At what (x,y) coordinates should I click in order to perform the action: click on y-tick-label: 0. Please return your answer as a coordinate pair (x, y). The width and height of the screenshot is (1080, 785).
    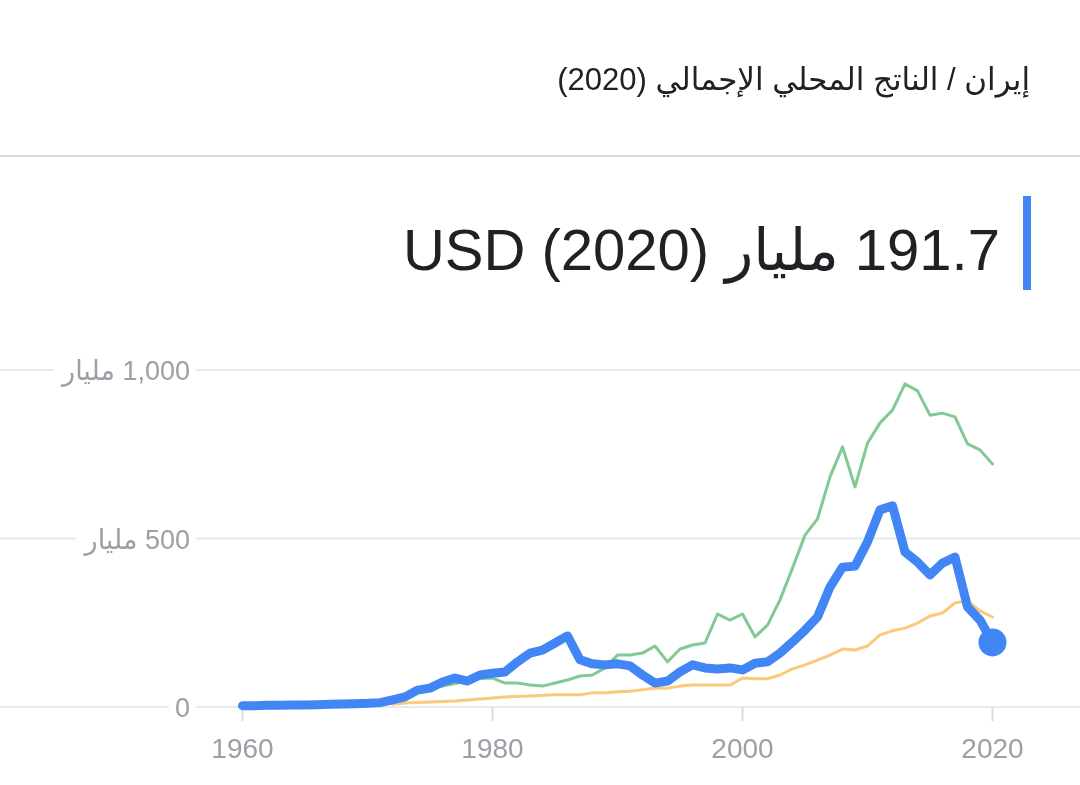
    Looking at the image, I should click on (182, 708).